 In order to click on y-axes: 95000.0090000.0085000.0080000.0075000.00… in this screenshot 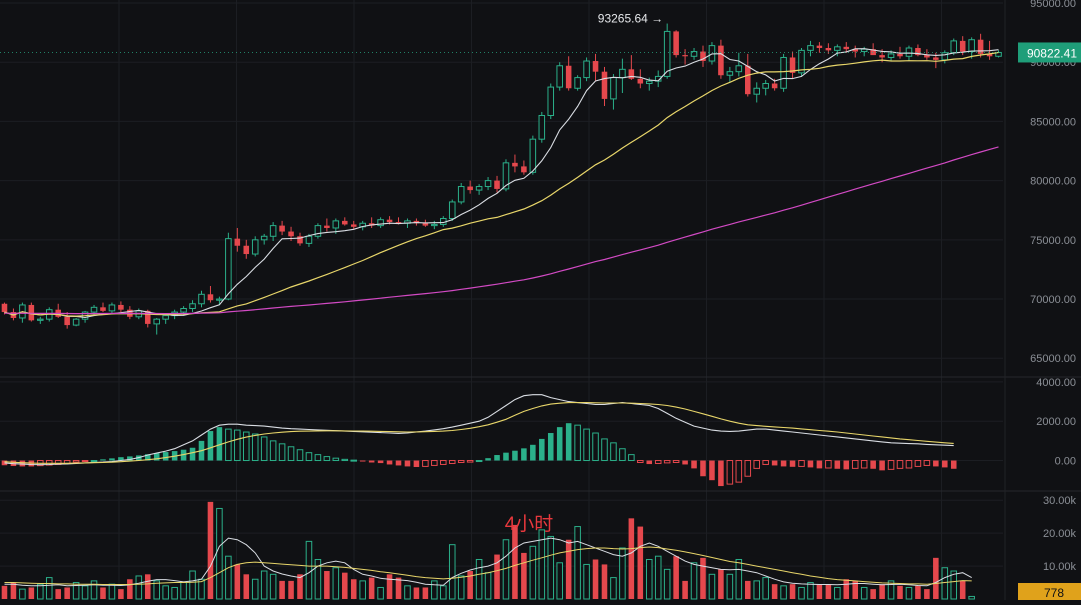, I will do `click(1053, 286)`.